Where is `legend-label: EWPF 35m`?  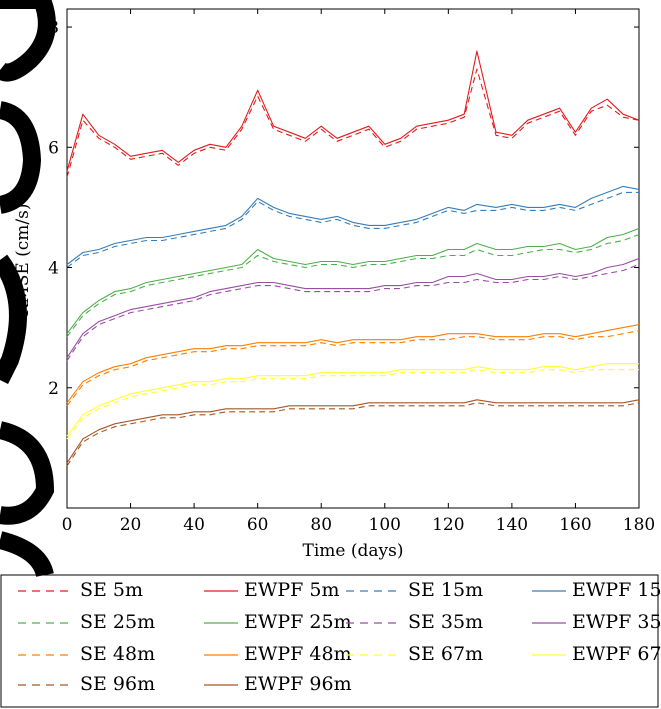 legend-label: EWPF 35m is located at coordinates (616, 622).